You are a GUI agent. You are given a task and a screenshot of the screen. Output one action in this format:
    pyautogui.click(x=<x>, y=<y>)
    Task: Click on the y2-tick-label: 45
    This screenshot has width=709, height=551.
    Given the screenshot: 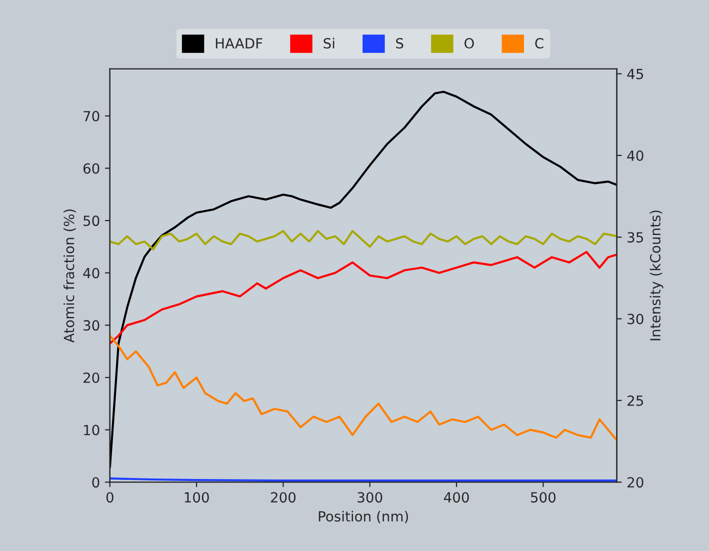 What is the action you would take?
    pyautogui.click(x=635, y=74)
    